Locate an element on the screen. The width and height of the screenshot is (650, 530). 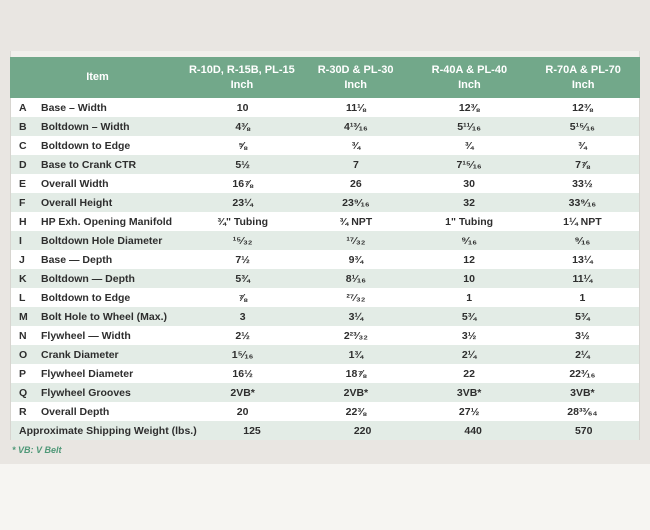
table-row: M Bolt Hole to Wheel (Max.) 3 3¼ 5¾ 5¾ is located at coordinates (325, 316).